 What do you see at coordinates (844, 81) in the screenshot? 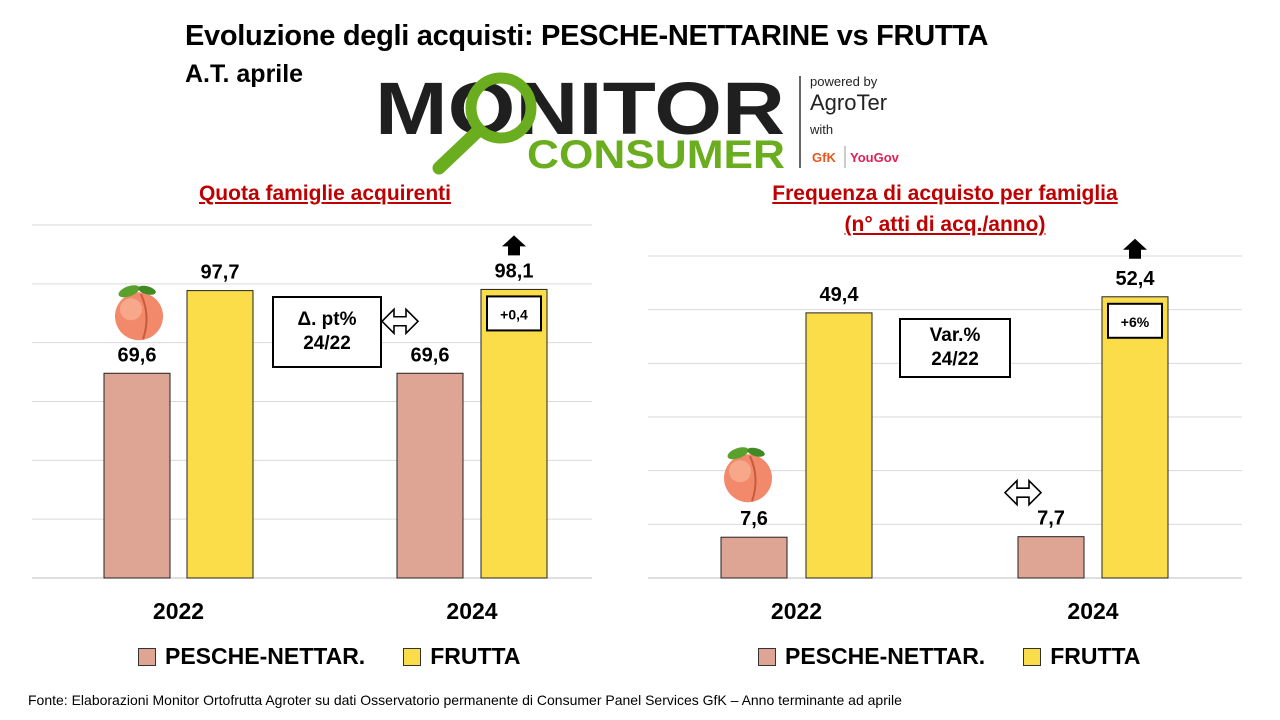
I see `logo-powered: powered by` at bounding box center [844, 81].